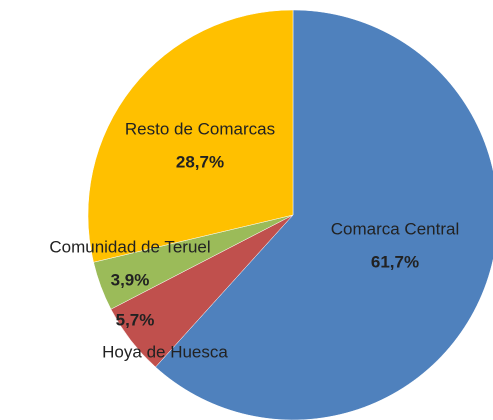 Image resolution: width=493 pixels, height=420 pixels. Describe the element at coordinates (165, 351) in the screenshot. I see `slice-label: Hoya de Huesca` at that location.